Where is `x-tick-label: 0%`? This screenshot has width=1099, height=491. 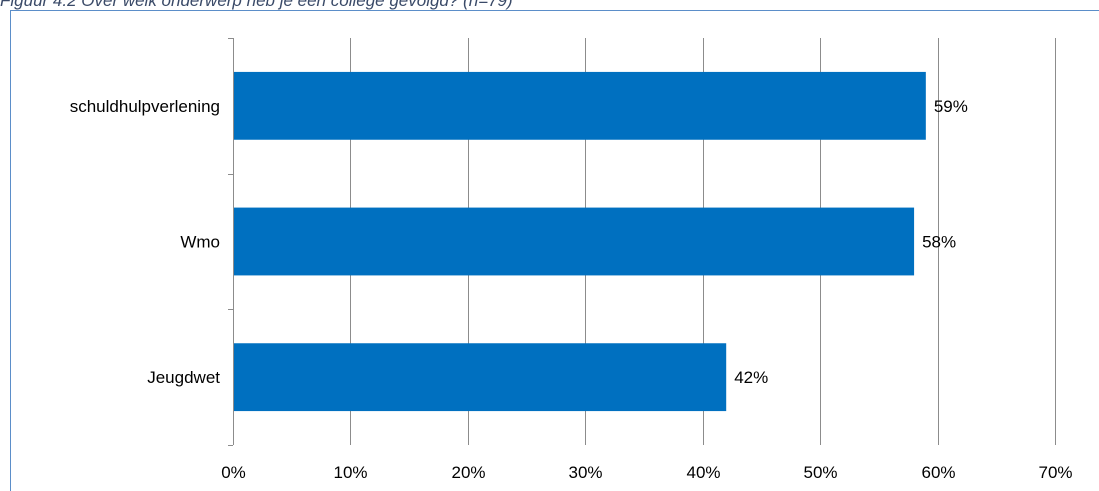
x-tick-label: 0% is located at coordinates (233, 472).